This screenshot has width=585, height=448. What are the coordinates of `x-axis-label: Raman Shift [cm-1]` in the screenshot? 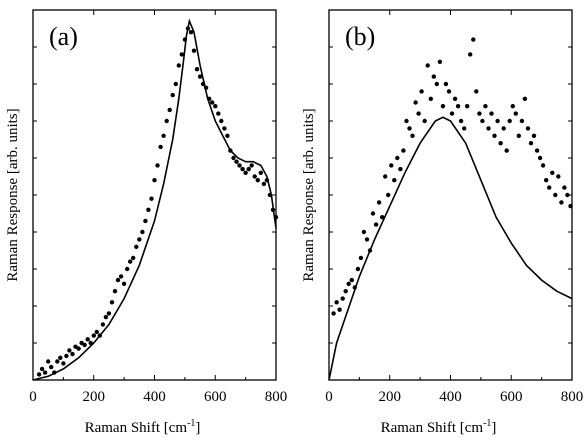 It's located at (143, 427).